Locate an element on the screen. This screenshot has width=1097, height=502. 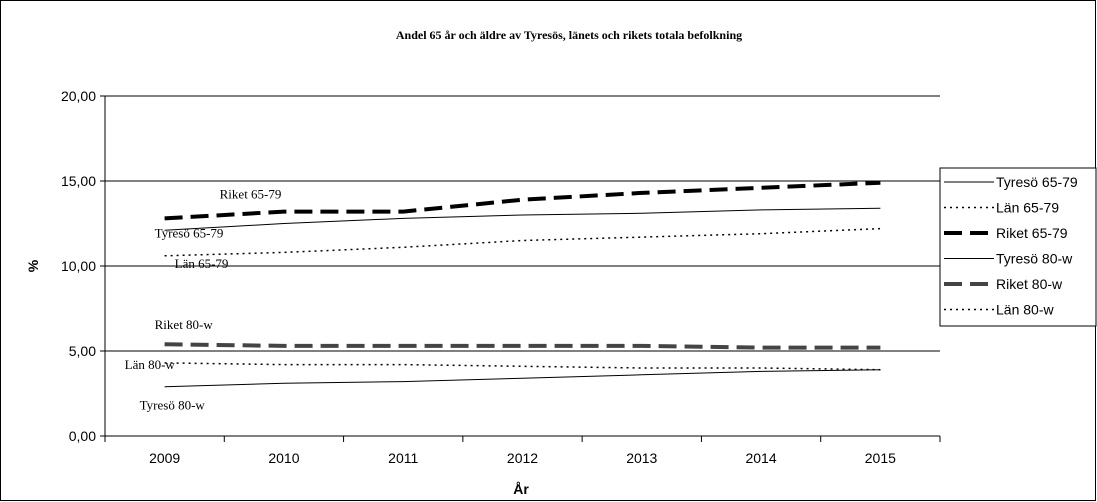
y-tick-label-3: 15,00 is located at coordinates (78, 181).